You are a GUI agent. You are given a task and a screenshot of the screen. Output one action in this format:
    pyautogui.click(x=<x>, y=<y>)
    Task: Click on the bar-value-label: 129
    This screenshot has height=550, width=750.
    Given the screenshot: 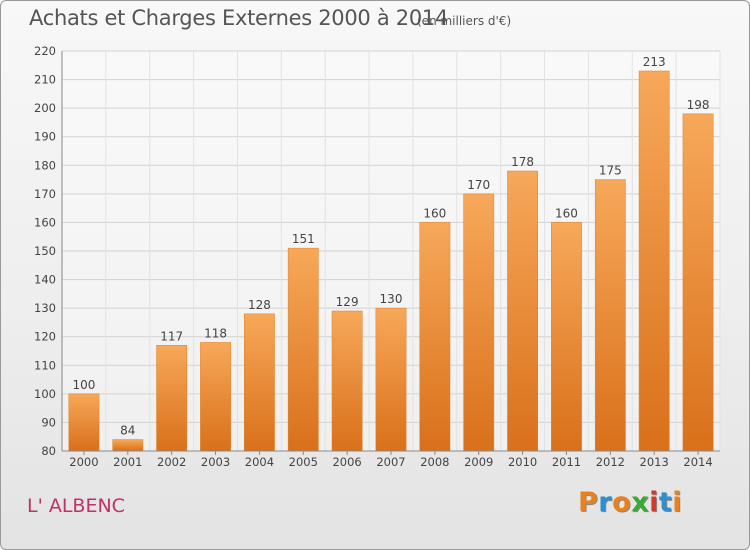 What is the action you would take?
    pyautogui.click(x=347, y=302)
    